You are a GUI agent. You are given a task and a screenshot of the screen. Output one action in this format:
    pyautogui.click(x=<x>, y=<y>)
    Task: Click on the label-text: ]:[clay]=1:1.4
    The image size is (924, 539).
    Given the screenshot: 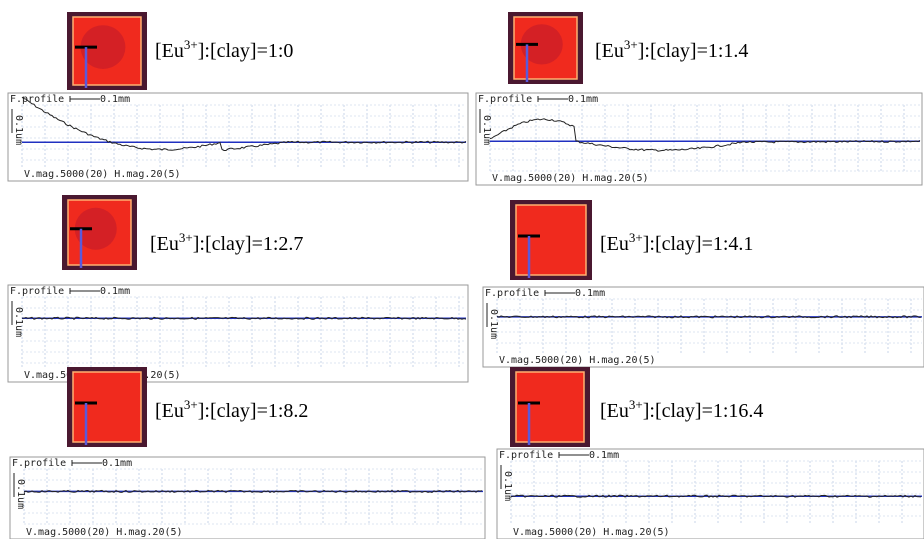 What is the action you would take?
    pyautogui.click(x=693, y=51)
    